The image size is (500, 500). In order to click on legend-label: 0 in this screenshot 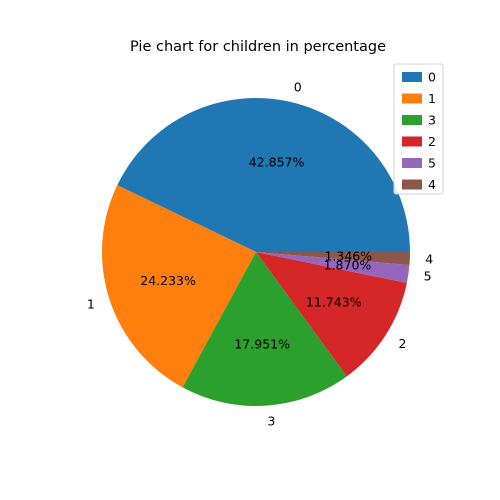, I will do `click(432, 77)`.